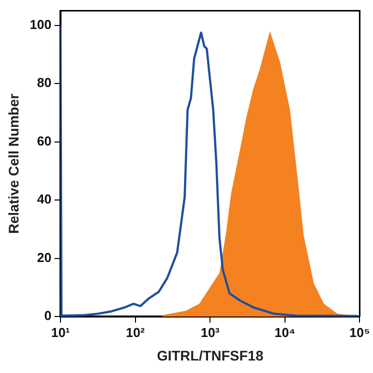 The image size is (373, 373). I want to click on y-tick-label: 40, so click(44, 199).